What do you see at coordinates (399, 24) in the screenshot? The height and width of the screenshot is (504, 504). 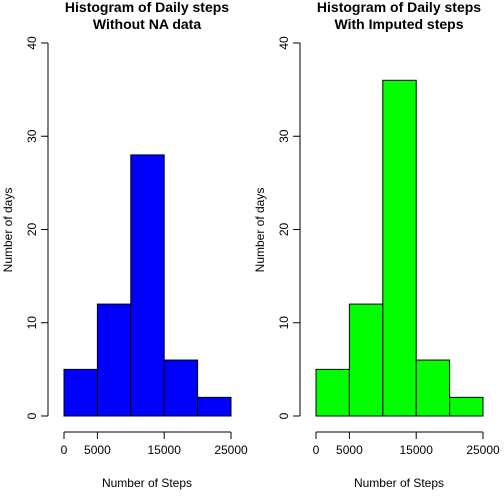 I see `chart-subtitle: With Imputed steps` at bounding box center [399, 24].